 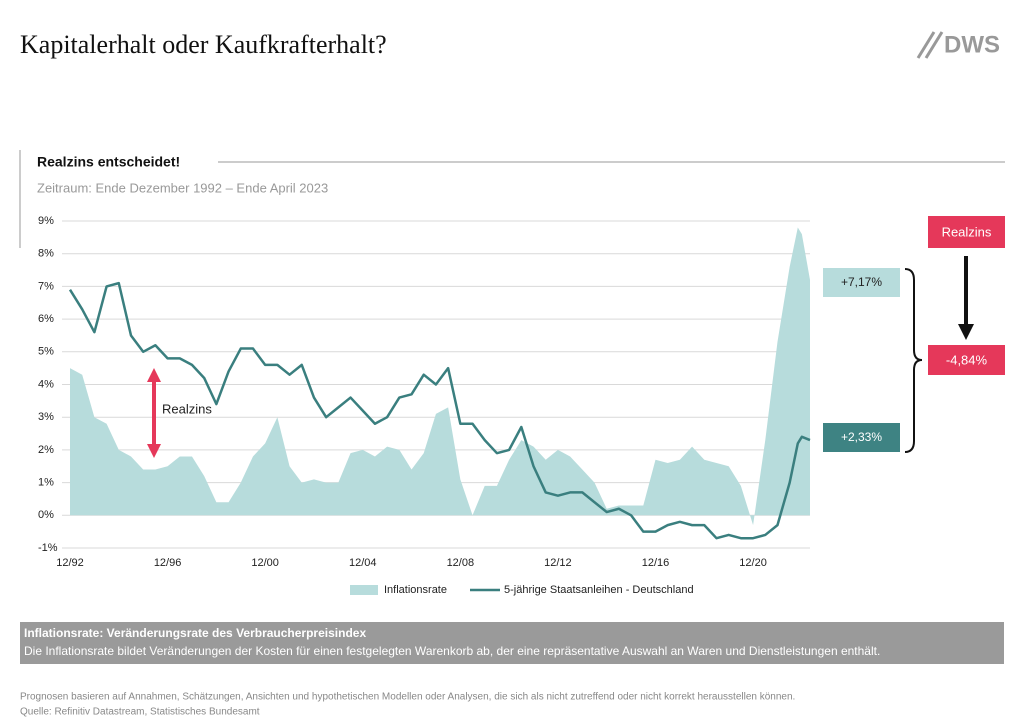 I want to click on x-tick-label: 12/00, so click(x=265, y=563).